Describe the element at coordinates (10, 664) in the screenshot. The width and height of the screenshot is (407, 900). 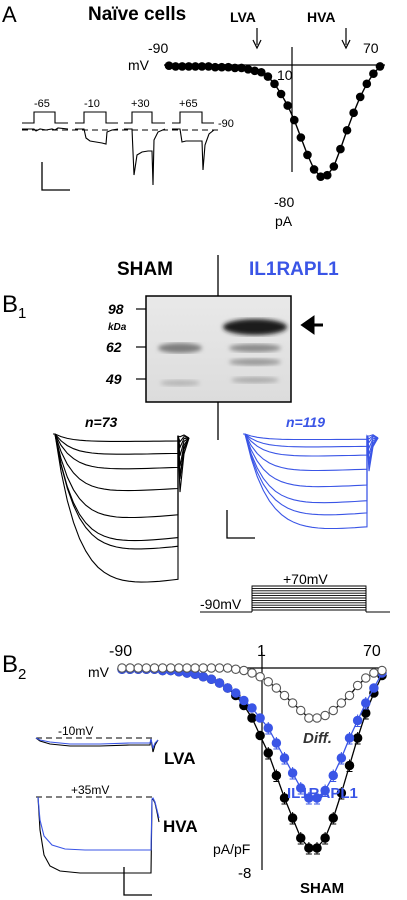
I see `panel-b2-letter: B` at that location.